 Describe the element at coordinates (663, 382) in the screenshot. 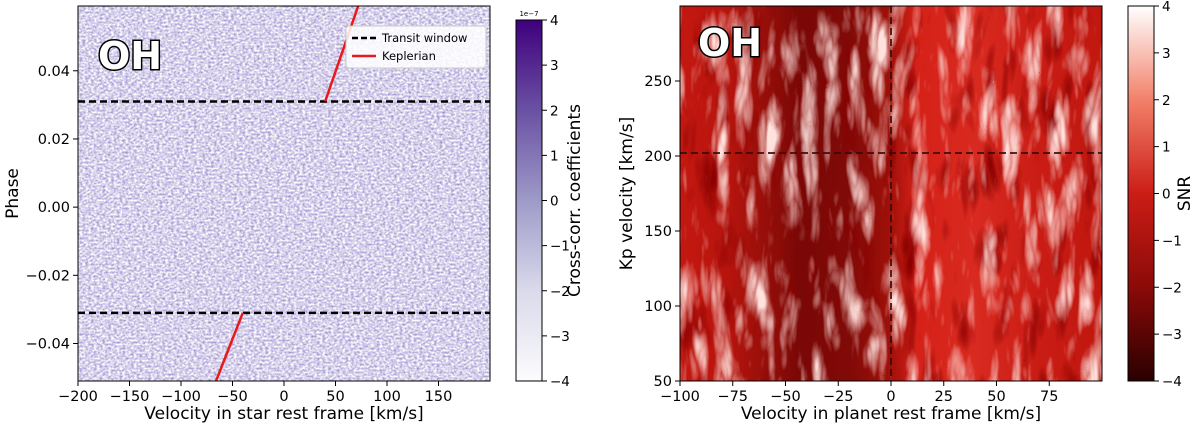

I see `y-tick-label: 50` at that location.